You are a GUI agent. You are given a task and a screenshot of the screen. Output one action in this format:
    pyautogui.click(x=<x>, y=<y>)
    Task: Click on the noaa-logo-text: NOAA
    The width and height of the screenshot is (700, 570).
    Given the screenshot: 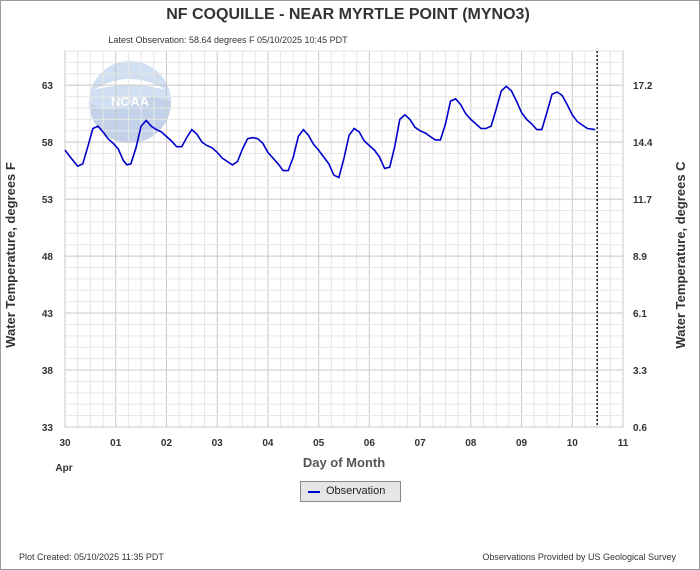 What is the action you would take?
    pyautogui.click(x=130, y=101)
    